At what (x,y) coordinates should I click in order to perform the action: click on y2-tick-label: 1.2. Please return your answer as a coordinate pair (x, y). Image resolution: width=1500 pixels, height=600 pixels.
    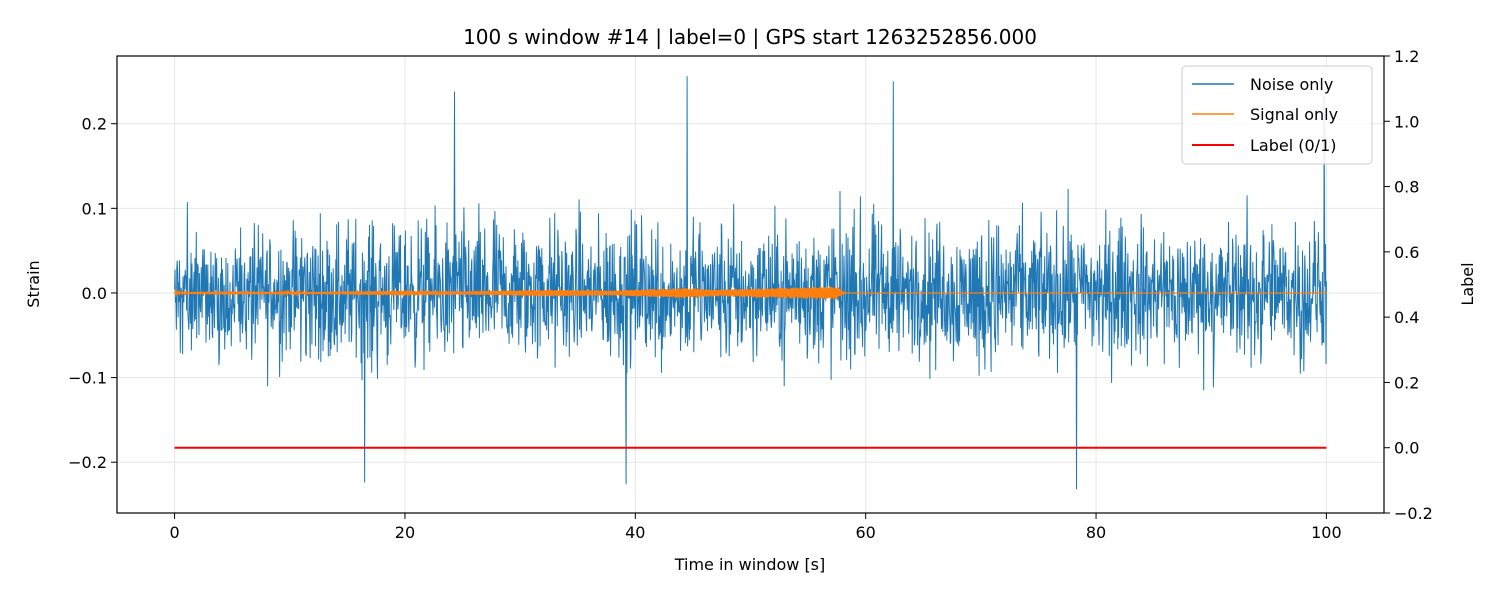
    Looking at the image, I should click on (1406, 56).